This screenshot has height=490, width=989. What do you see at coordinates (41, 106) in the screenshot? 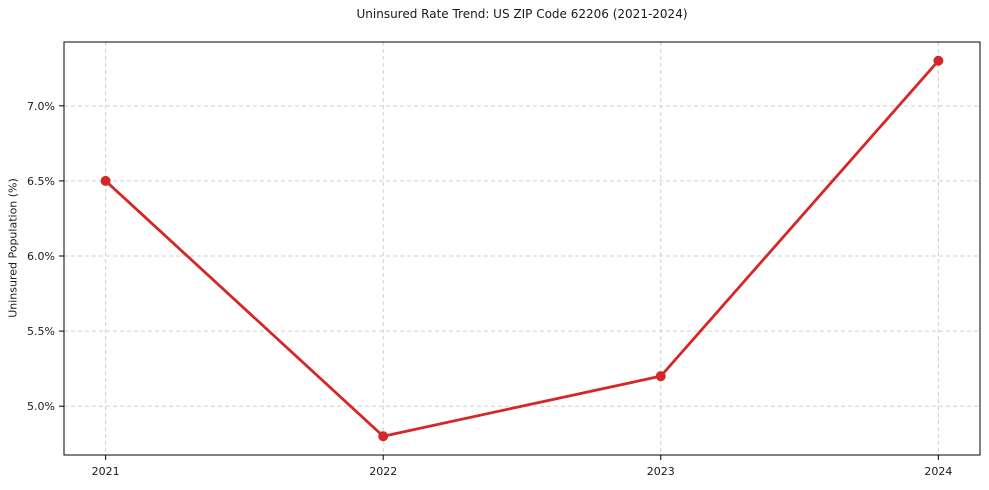
I see `y-tick-label: 7.0%` at bounding box center [41, 106].